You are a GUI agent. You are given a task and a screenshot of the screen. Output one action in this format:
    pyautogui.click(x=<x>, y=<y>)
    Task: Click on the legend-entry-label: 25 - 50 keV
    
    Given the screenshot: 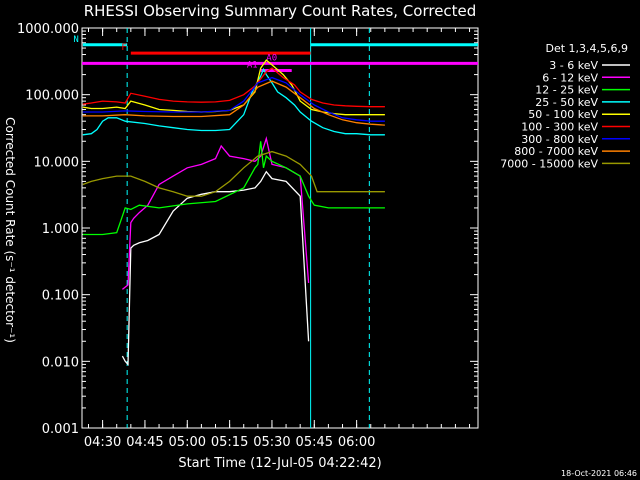 What is the action you would take?
    pyautogui.click(x=566, y=102)
    